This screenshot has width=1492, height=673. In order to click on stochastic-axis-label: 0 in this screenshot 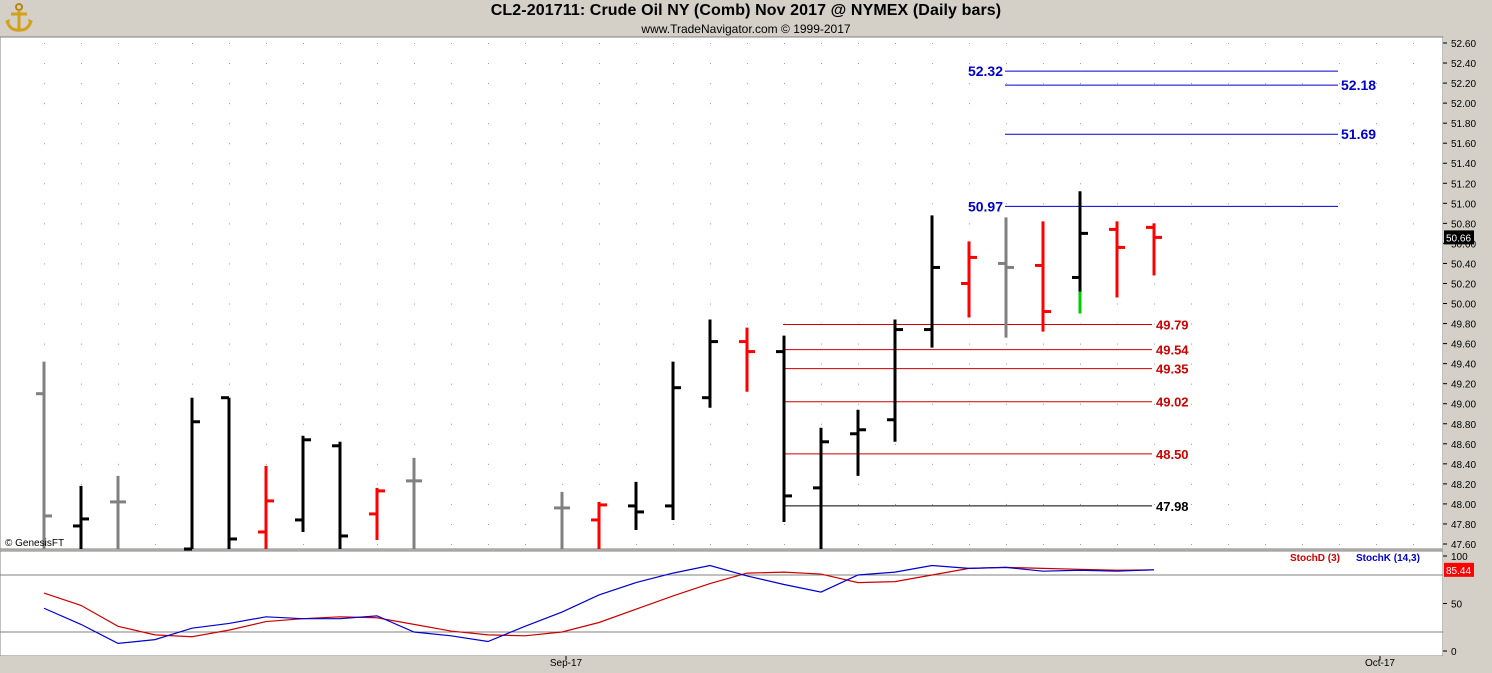, I will do `click(1454, 652)`.